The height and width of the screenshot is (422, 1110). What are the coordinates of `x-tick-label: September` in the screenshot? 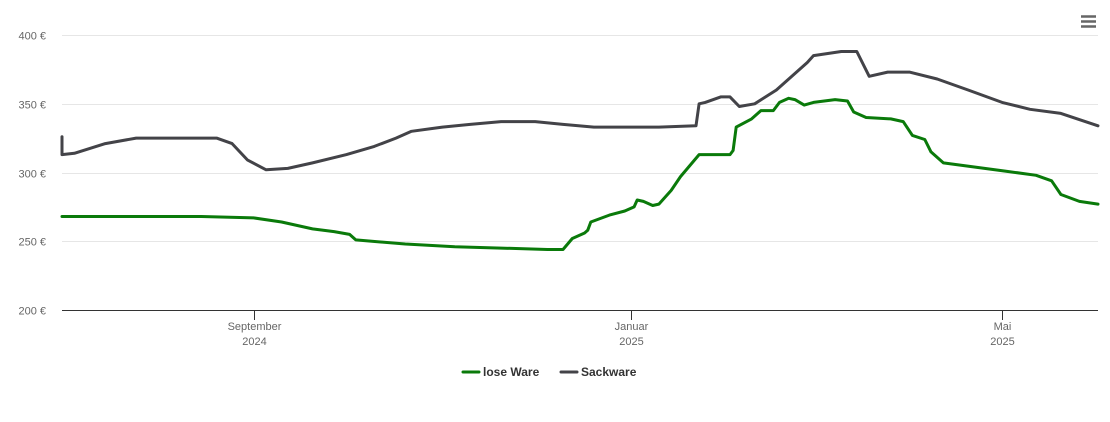 It's located at (255, 327).